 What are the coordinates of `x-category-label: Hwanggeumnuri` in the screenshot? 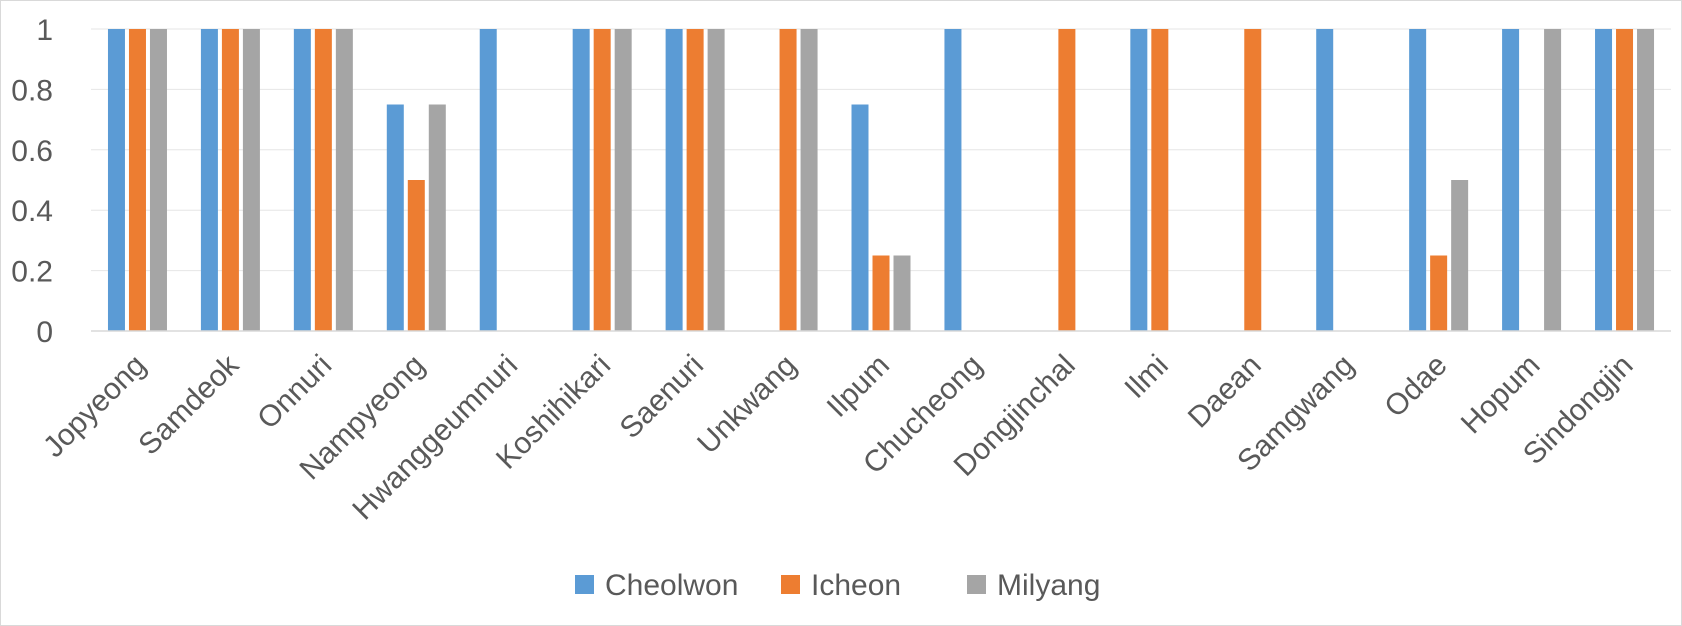 It's located at (435, 438).